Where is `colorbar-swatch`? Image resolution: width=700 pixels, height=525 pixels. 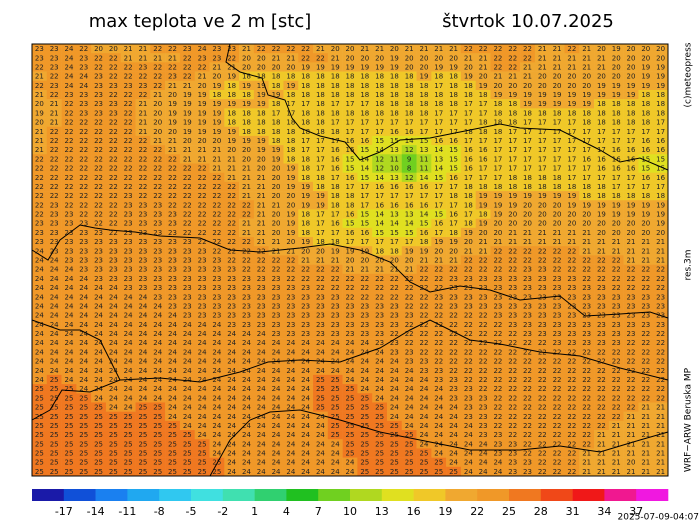
colorbar-swatch is located at coordinates (366, 495).